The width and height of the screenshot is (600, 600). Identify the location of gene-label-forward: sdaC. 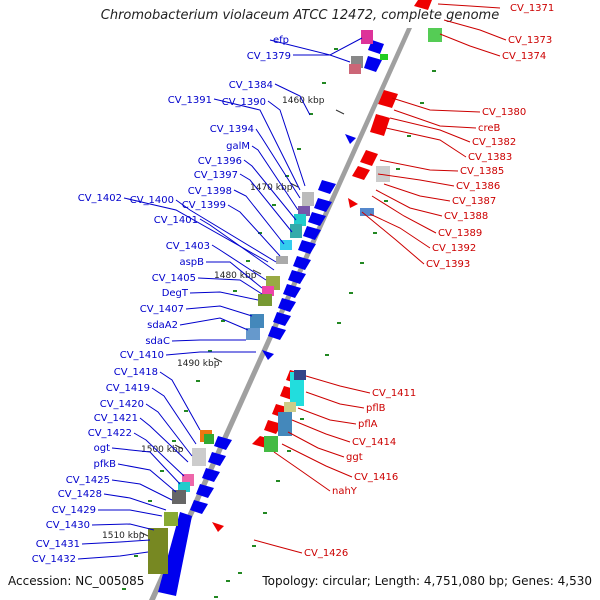
(157, 341).